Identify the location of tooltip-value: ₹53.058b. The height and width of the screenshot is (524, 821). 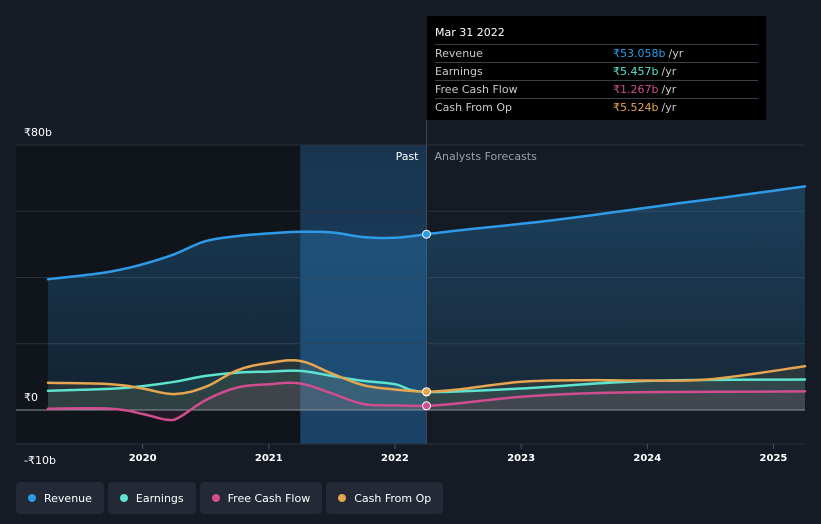
(639, 53).